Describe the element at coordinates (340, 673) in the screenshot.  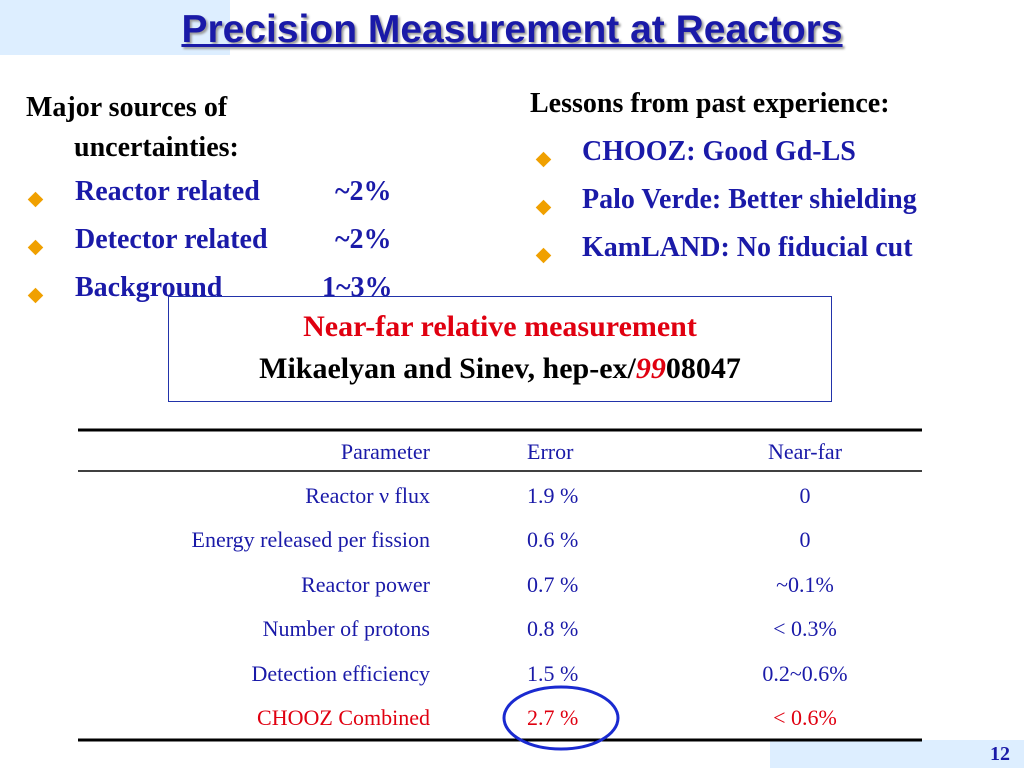
I see `table-cell: Detection efficiency` at that location.